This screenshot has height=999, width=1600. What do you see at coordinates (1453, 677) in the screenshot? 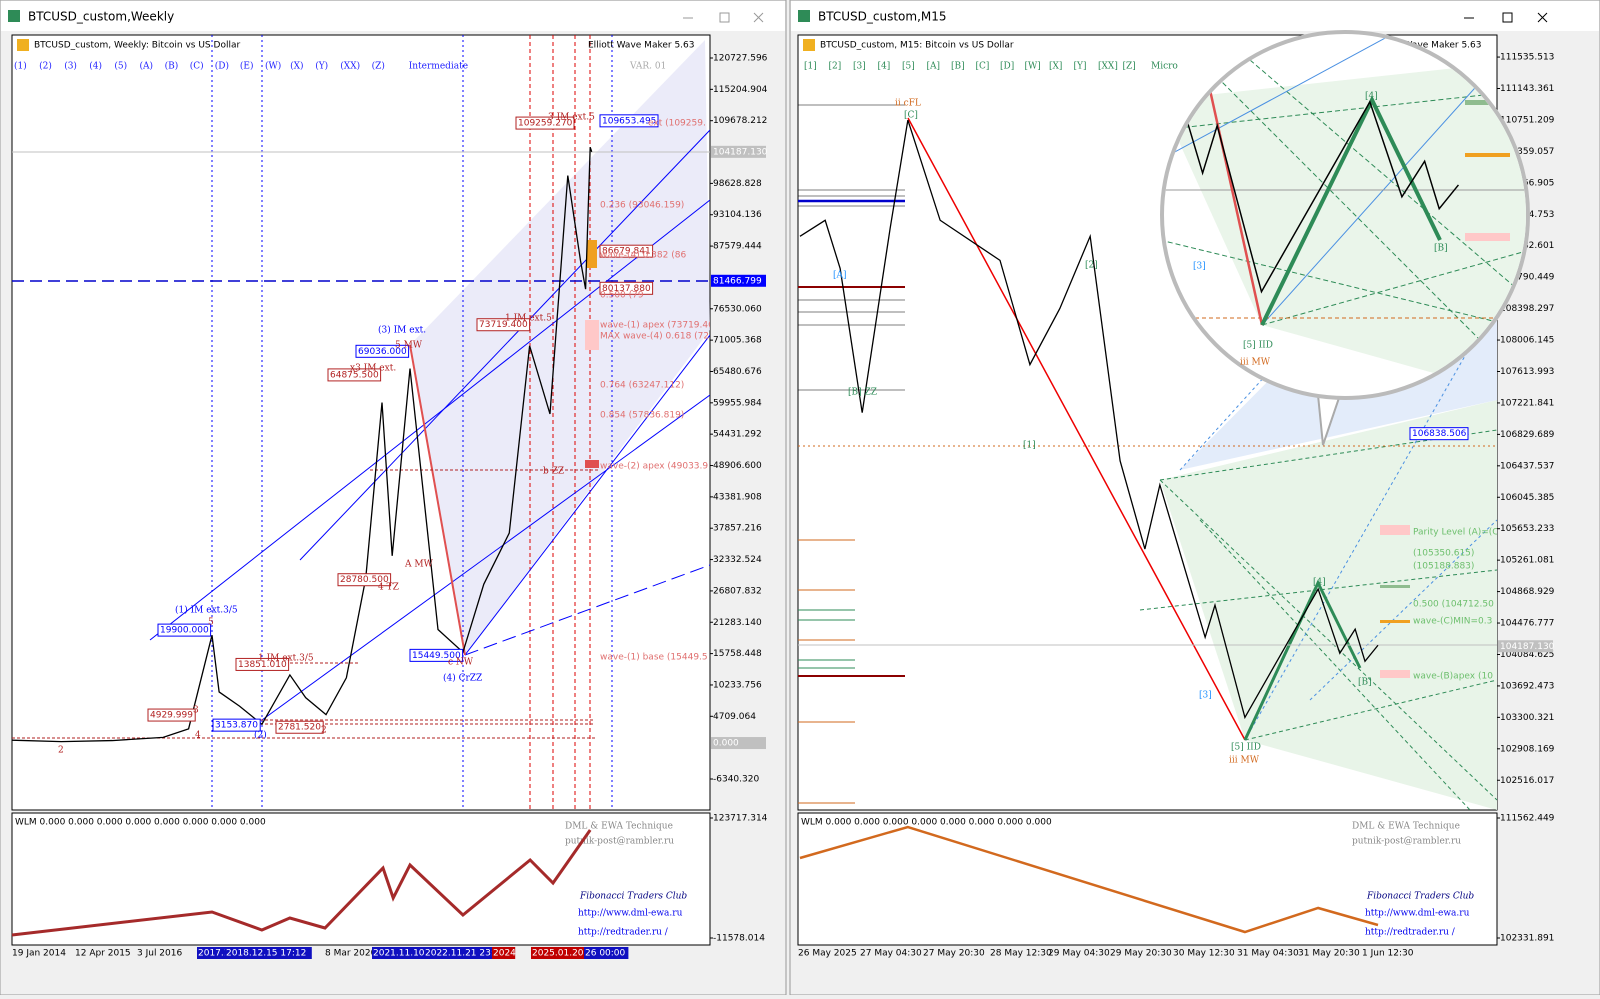
I see `fib-level-label: wave-(B)apex (10` at bounding box center [1453, 677].